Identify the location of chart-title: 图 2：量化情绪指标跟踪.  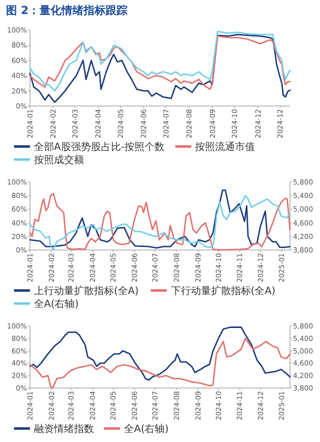
(67, 10).